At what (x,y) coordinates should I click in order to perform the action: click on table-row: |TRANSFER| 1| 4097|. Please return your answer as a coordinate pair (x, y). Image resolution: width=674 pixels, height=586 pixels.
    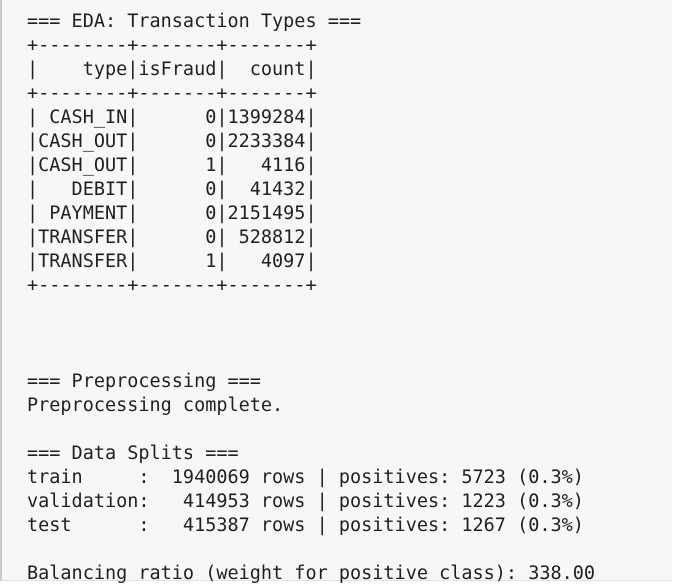
    Looking at the image, I should click on (172, 261).